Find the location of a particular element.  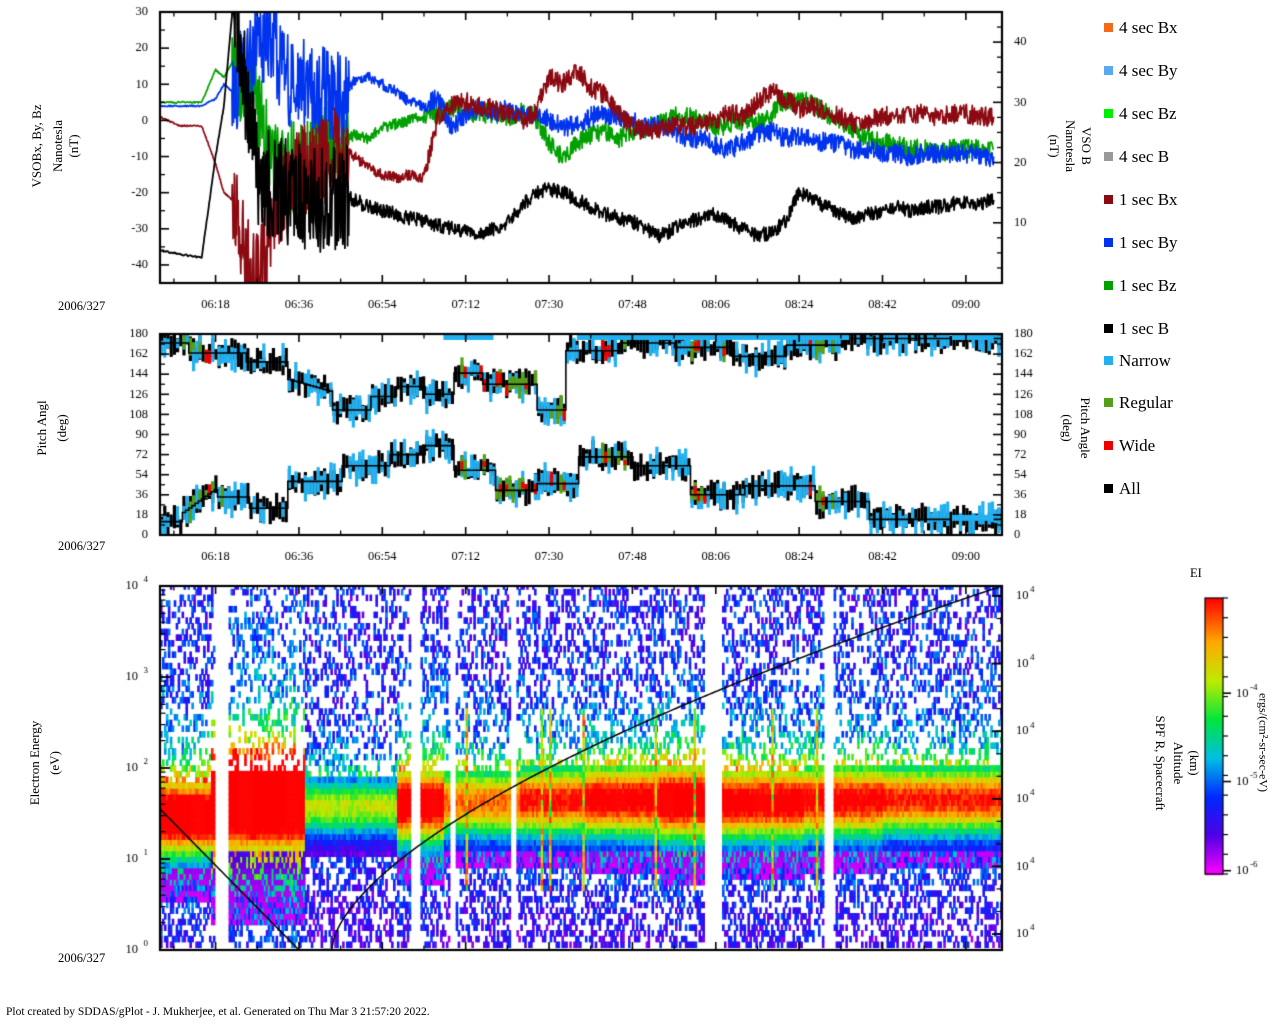

legend-item-all: All is located at coordinates (1122, 488).